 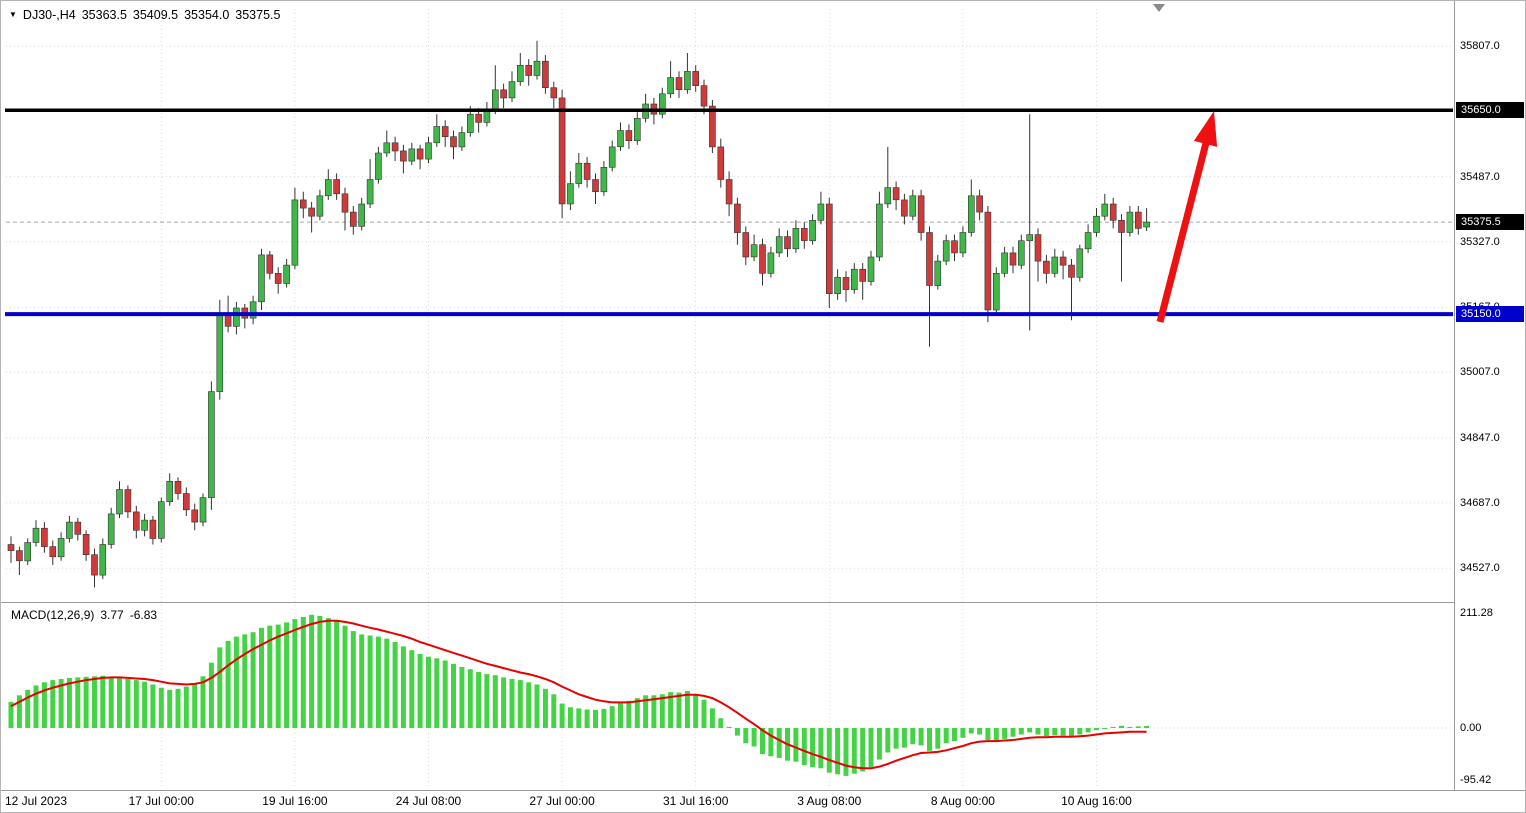 What do you see at coordinates (829, 801) in the screenshot?
I see `date-tick-label: 3 Aug 08:00` at bounding box center [829, 801].